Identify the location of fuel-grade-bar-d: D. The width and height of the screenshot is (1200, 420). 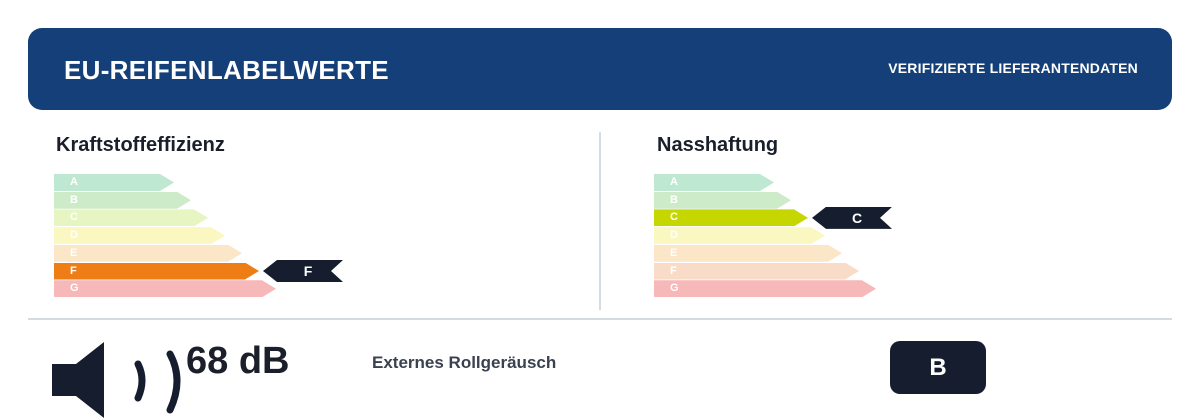
(139, 235).